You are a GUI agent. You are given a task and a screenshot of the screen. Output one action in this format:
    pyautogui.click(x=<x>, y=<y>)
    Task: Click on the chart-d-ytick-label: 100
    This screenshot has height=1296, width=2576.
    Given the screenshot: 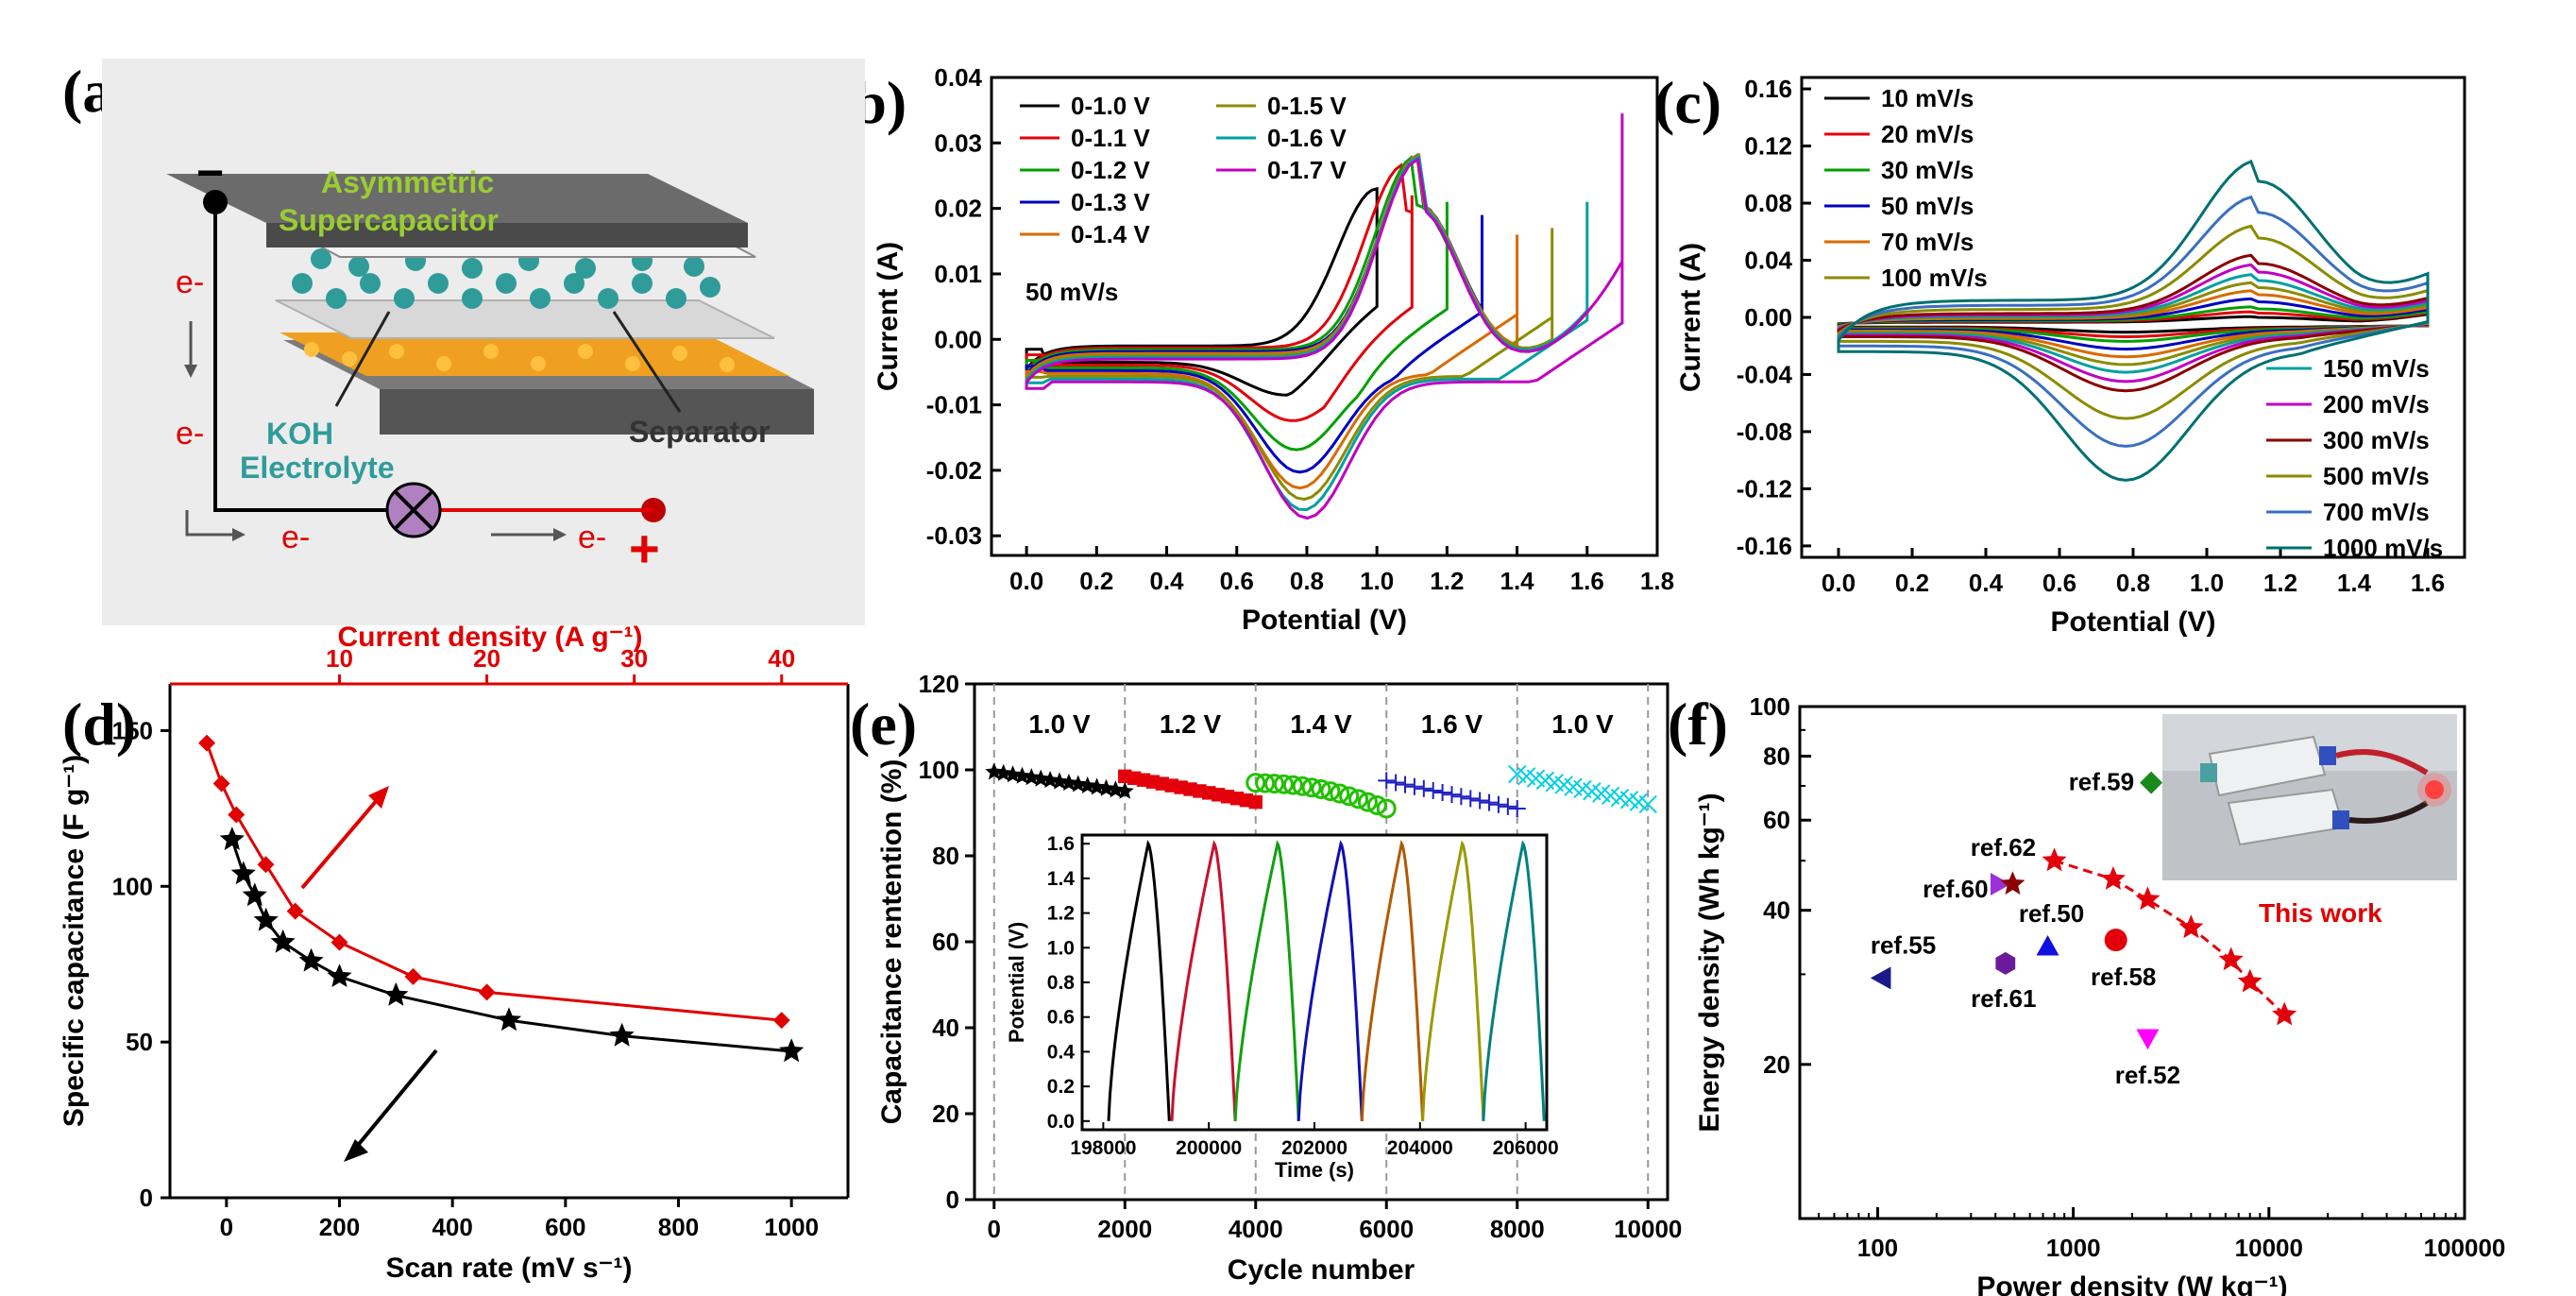 What is the action you would take?
    pyautogui.click(x=132, y=886)
    